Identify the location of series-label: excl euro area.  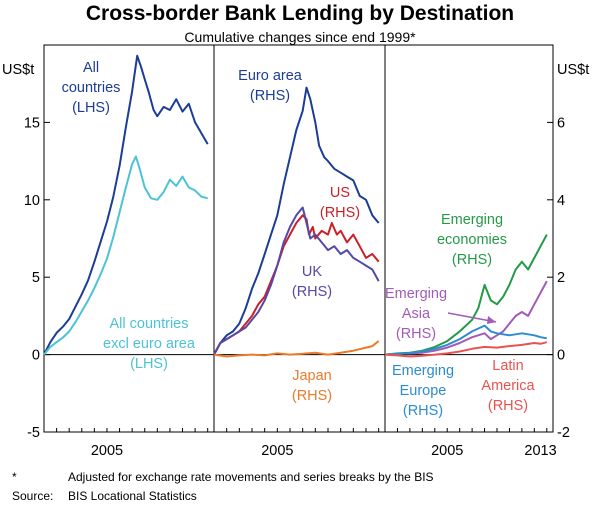
(149, 344).